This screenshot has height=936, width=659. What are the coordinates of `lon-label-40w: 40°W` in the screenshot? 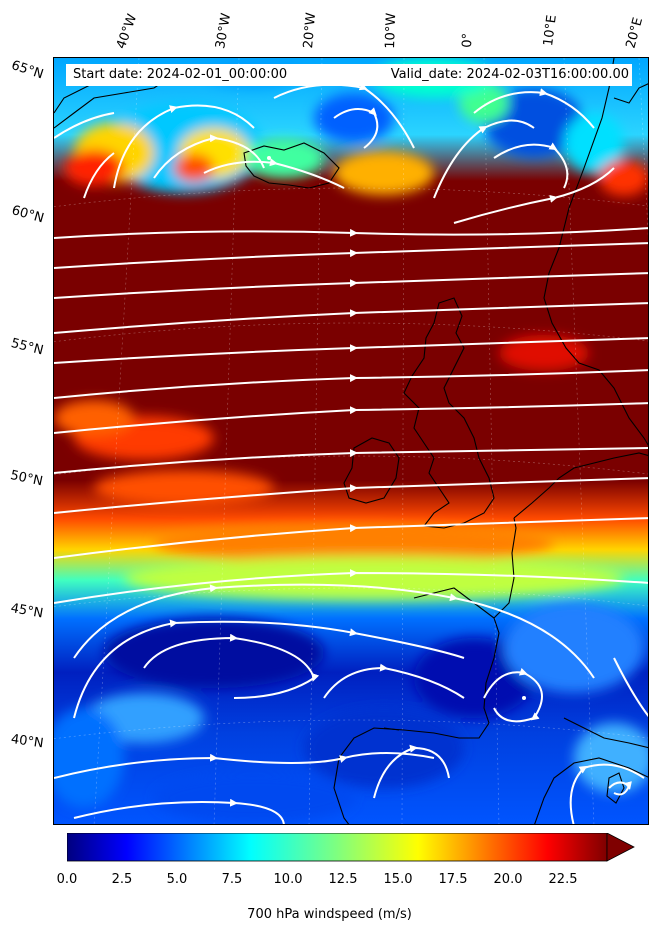 It's located at (127, 31).